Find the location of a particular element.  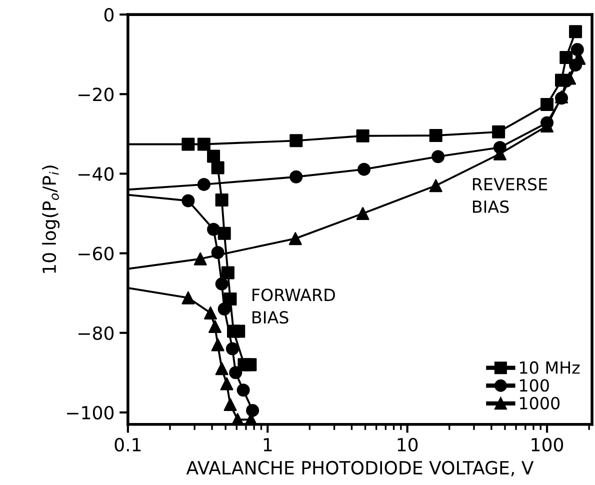

y-tick-label: 0 is located at coordinates (109, 15).